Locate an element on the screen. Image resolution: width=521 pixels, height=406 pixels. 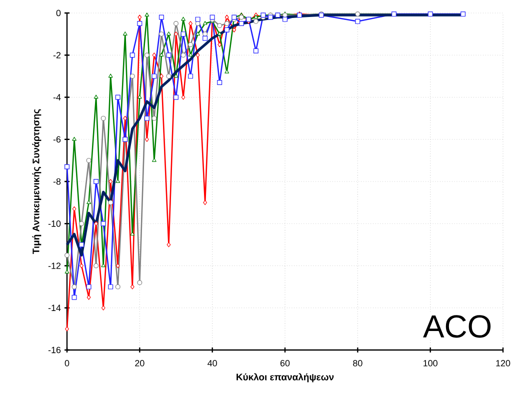
y-tick-label: -8 is located at coordinates (57, 181).